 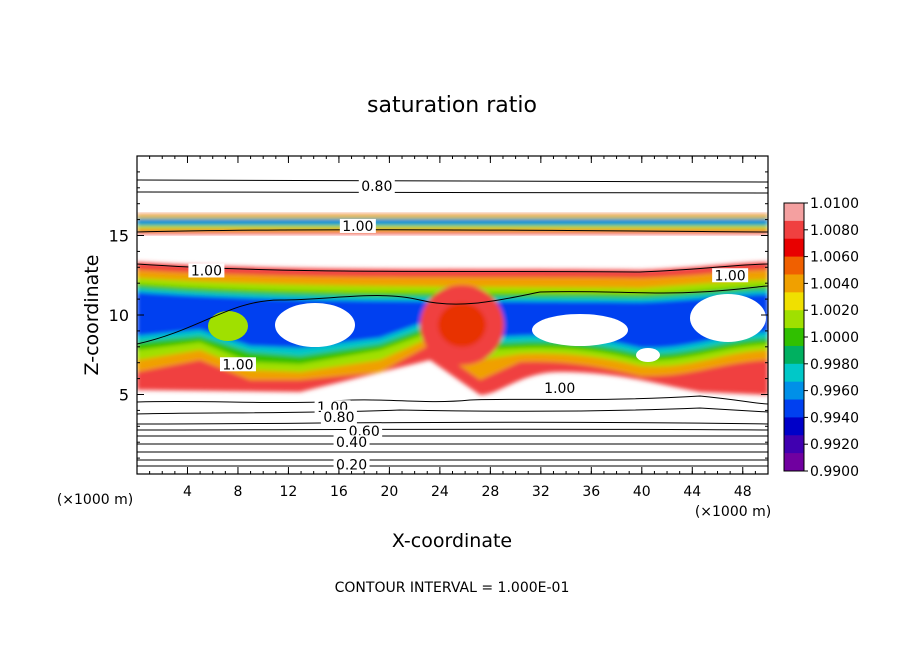 I want to click on x-tick-label: 20, so click(x=389, y=492).